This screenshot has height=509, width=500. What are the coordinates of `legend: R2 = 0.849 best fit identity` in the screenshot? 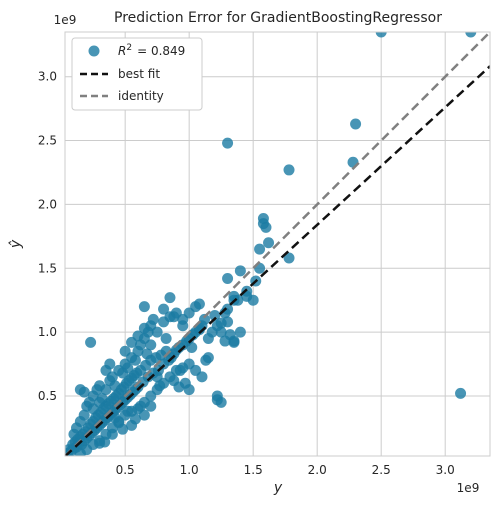 It's located at (137, 74).